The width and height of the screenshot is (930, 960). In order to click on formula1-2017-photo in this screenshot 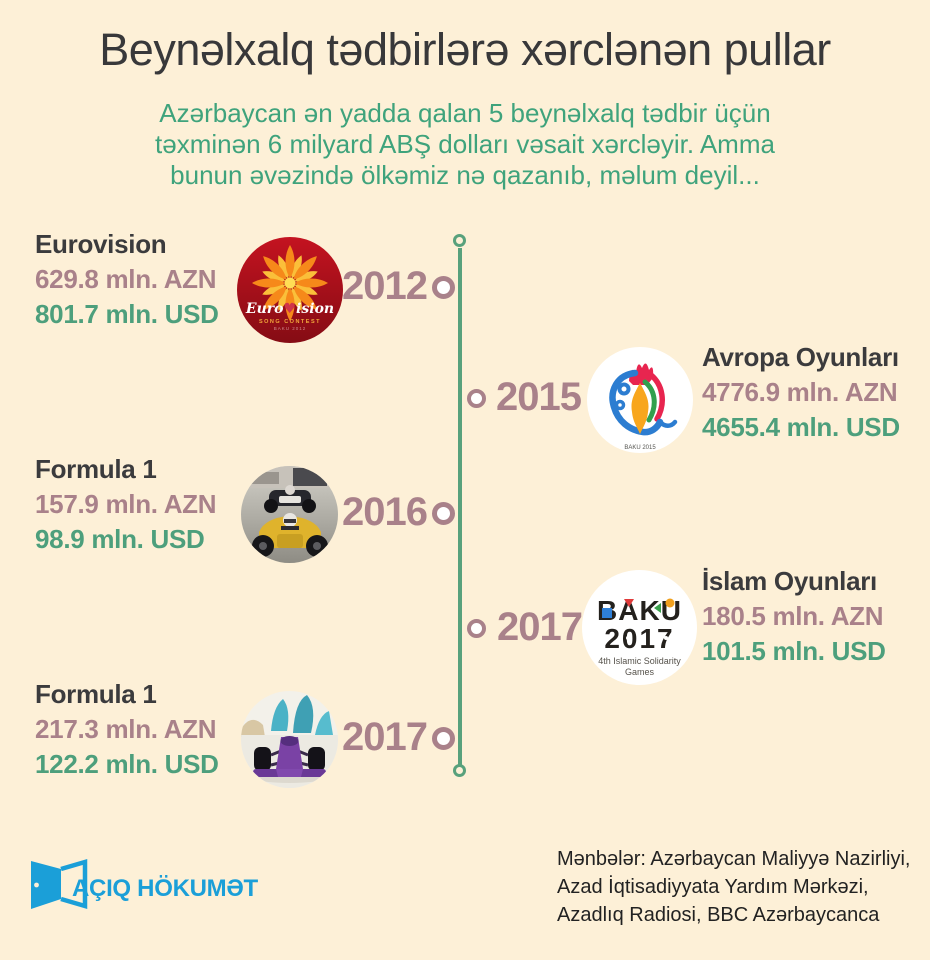, I will do `click(289, 739)`.